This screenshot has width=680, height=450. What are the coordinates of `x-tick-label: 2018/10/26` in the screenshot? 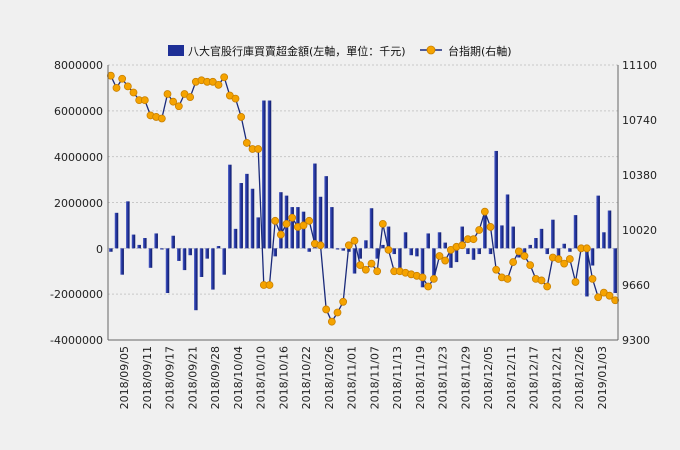 It's located at (329, 377).